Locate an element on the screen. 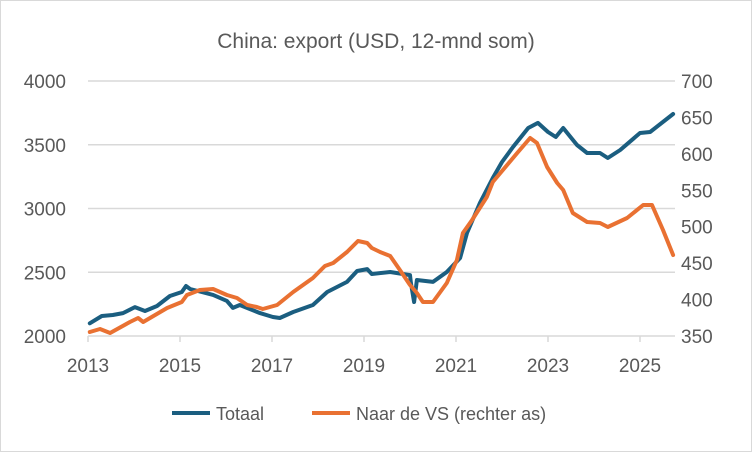  left-axis-labels: 2000 2500 3000 3500 4000 is located at coordinates (45, 210).